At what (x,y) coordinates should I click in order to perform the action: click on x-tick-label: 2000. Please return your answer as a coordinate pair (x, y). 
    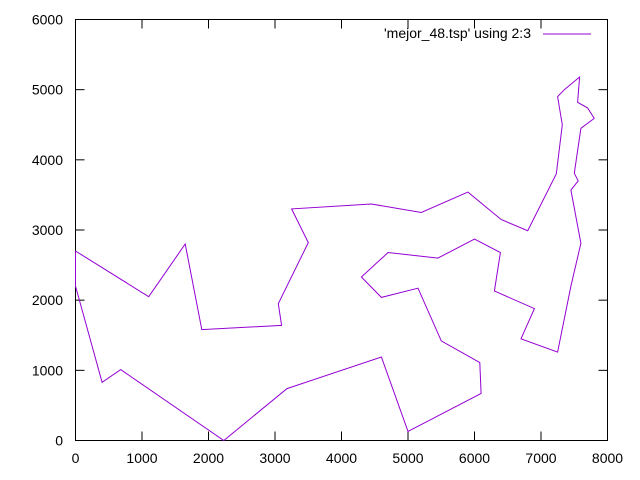
    Looking at the image, I should click on (208, 458).